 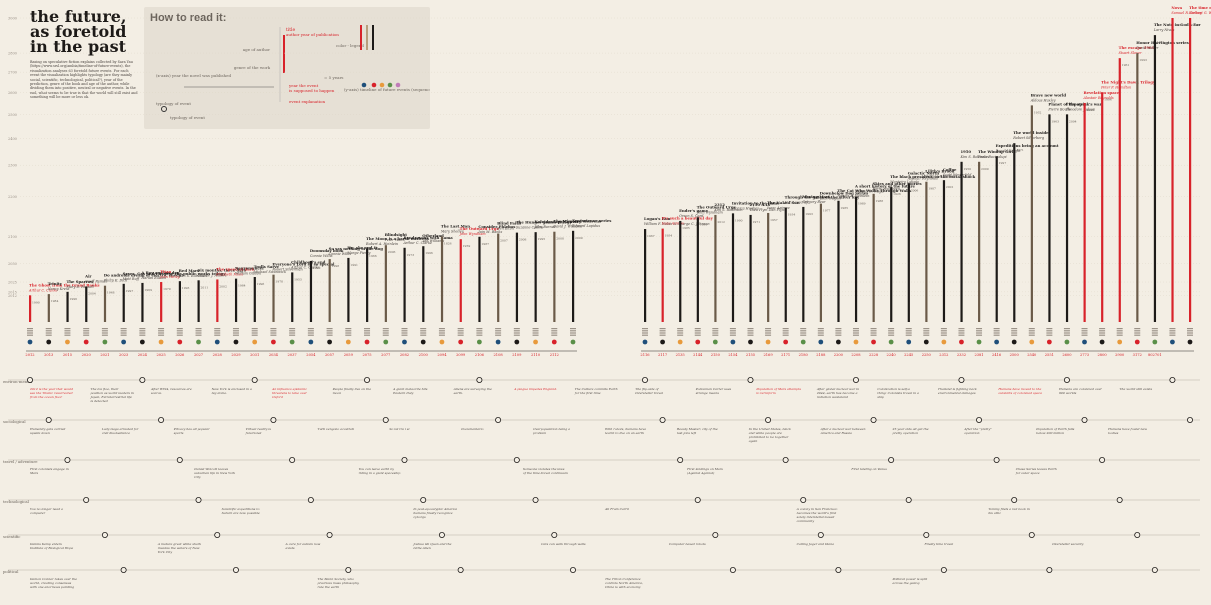 I want to click on event-year-label: 2037, so click(x=293, y=355).